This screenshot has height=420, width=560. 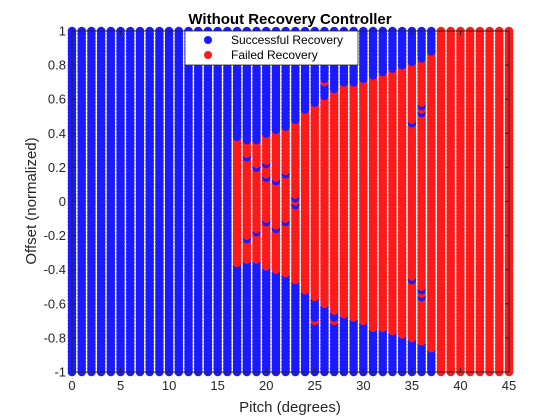 What do you see at coordinates (62, 31) in the screenshot?
I see `y-tick-label: 1` at bounding box center [62, 31].